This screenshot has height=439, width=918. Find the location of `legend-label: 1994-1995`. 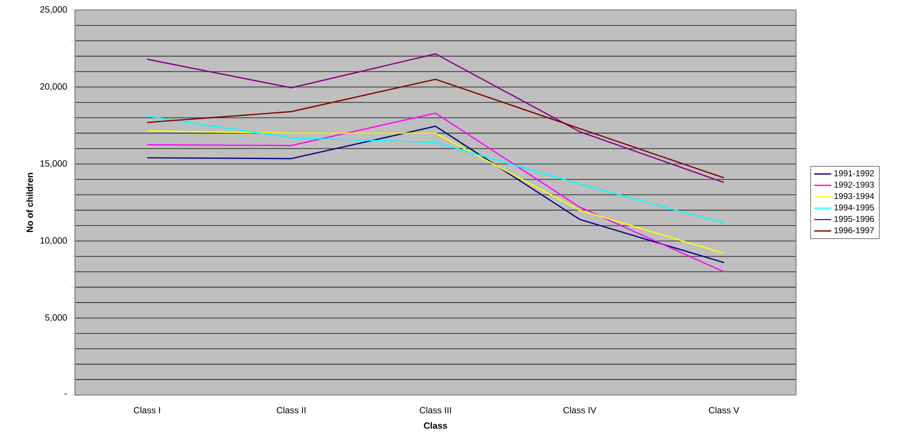

legend-label: 1994-1995 is located at coordinates (854, 207).